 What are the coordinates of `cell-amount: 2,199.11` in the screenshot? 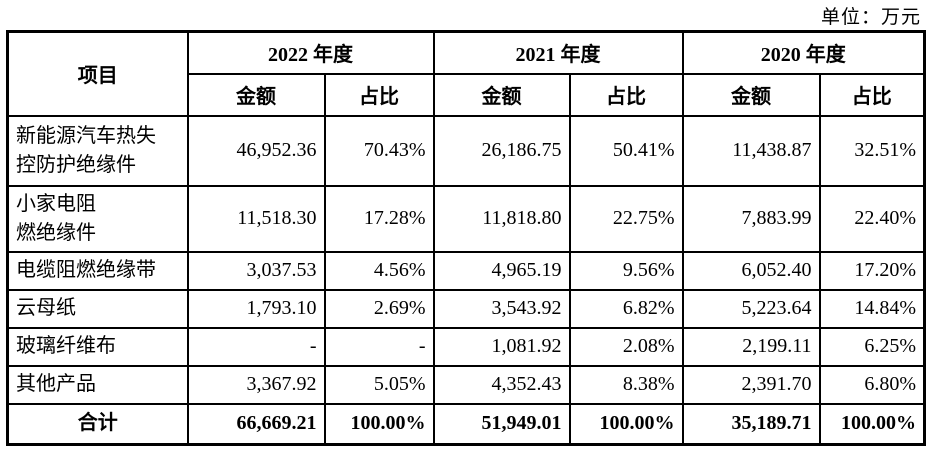 It's located at (751, 346).